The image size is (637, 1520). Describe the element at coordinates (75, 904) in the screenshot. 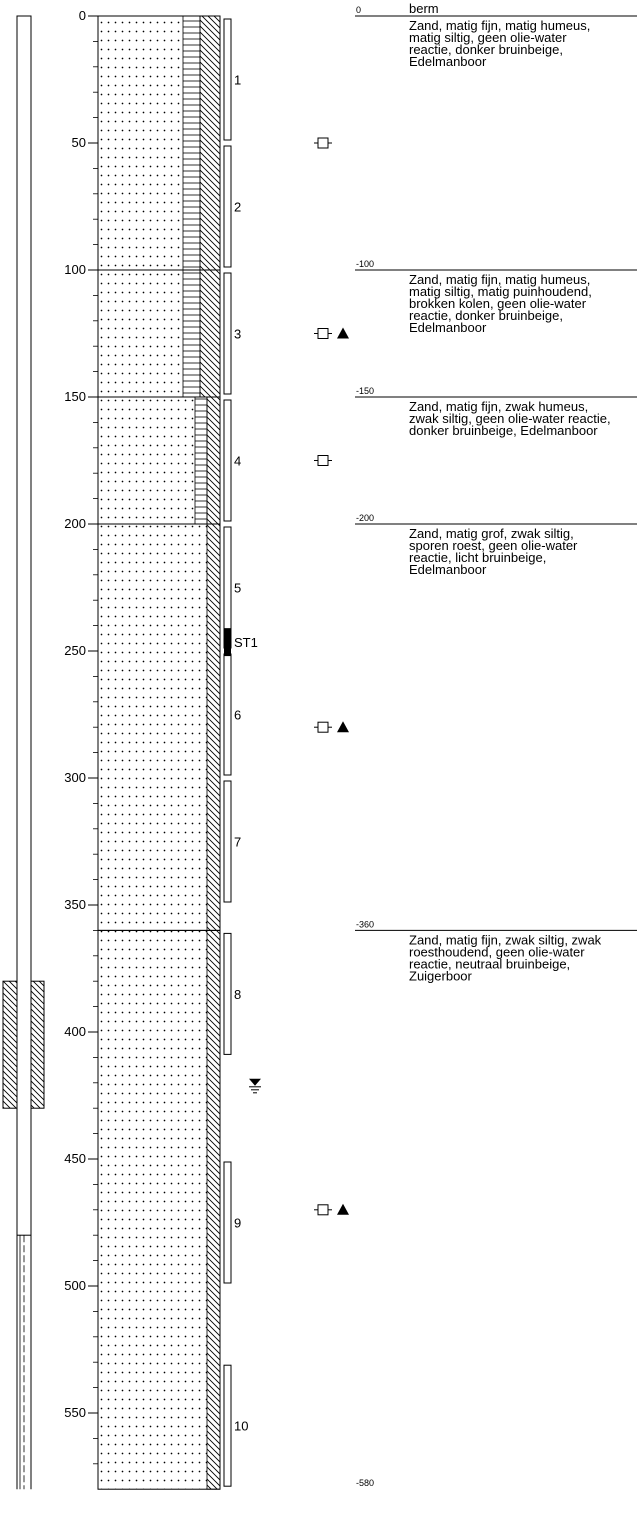

I see `depth-tick-label: 350` at that location.